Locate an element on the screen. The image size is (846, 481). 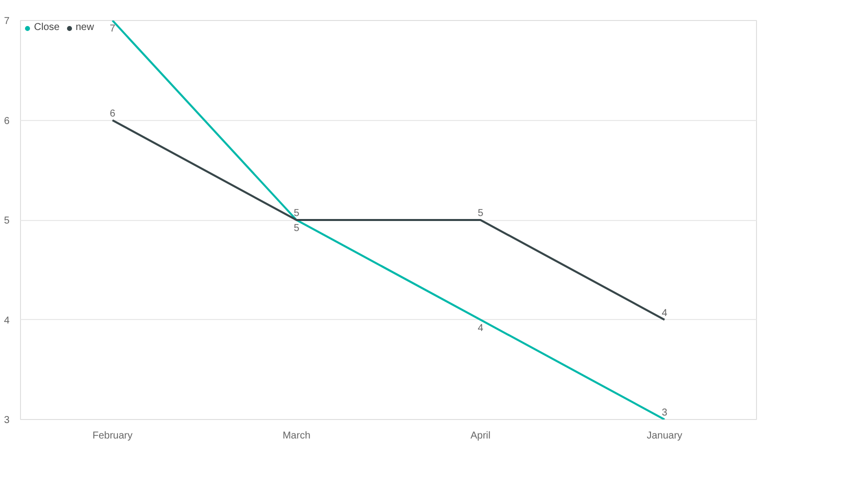
y-tick-label: 4 is located at coordinates (7, 320).